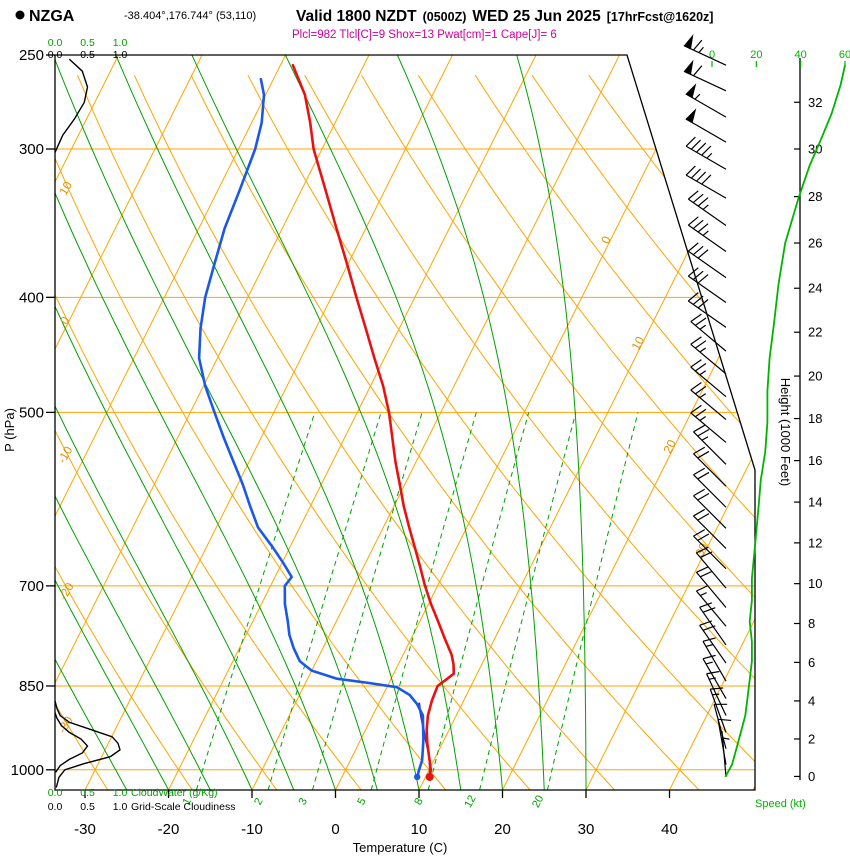  I want to click on station-coords: -38.404°,176.744° (53,110), so click(190, 16).